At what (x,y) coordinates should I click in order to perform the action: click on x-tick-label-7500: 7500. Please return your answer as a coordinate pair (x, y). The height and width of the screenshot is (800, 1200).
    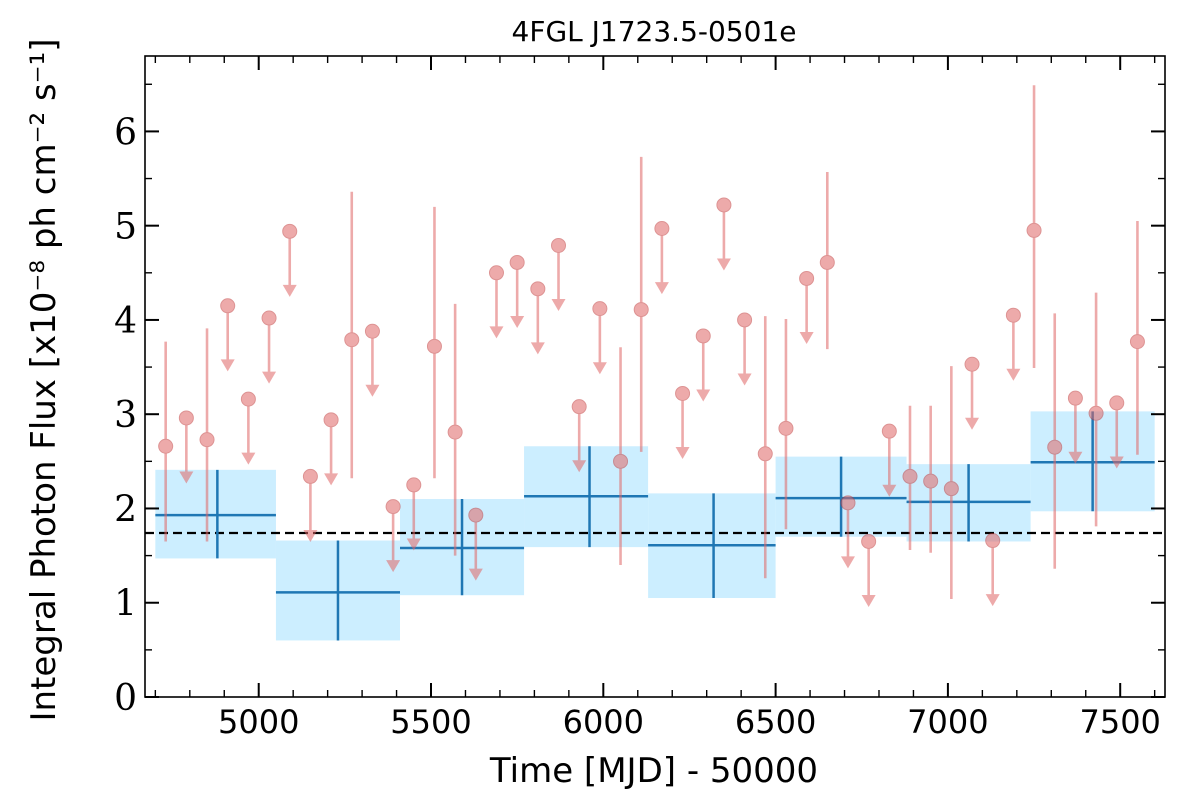
    Looking at the image, I should click on (1119, 722).